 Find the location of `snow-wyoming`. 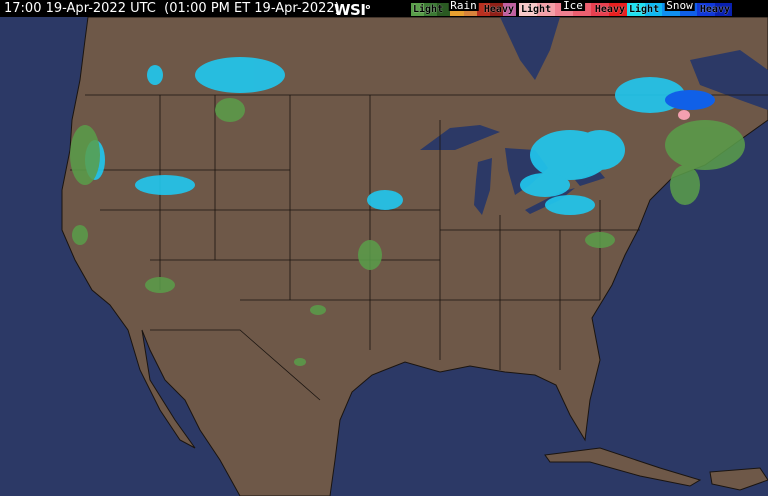

snow-wyoming is located at coordinates (165, 185).